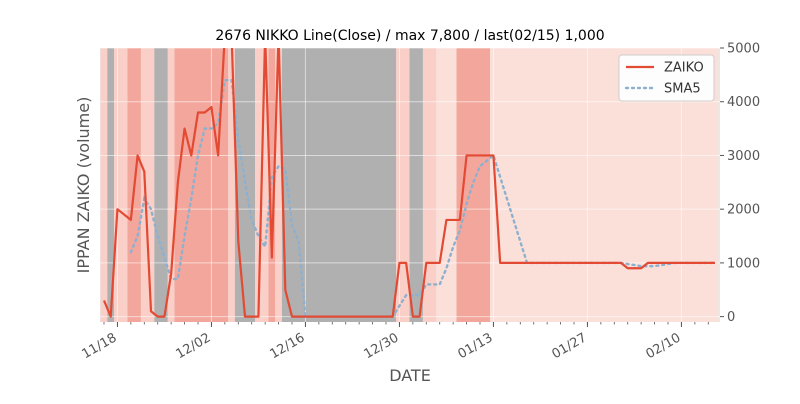  Describe the element at coordinates (569, 346) in the screenshot. I see `x-tick-label: 01/27` at that location.